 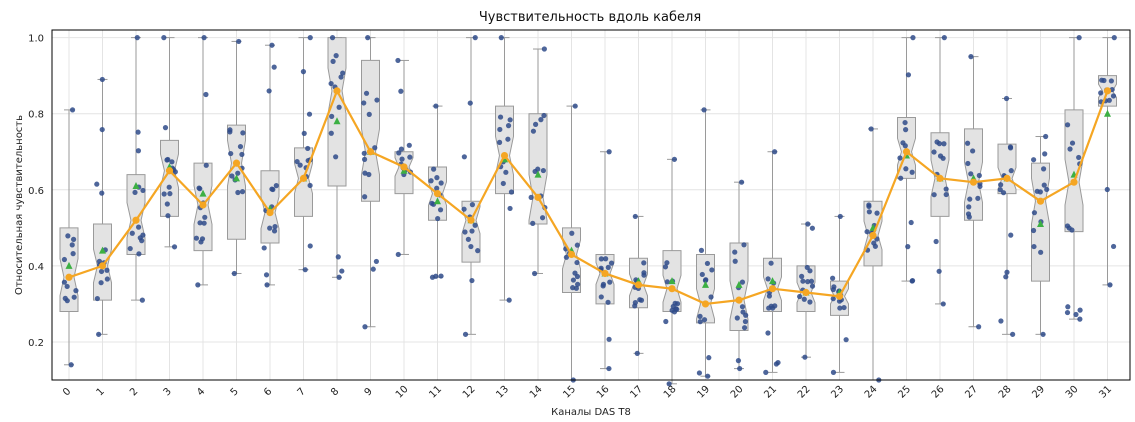 What do you see at coordinates (1038, 392) in the screenshot?
I see `x-tick-label: 29` at bounding box center [1038, 392].